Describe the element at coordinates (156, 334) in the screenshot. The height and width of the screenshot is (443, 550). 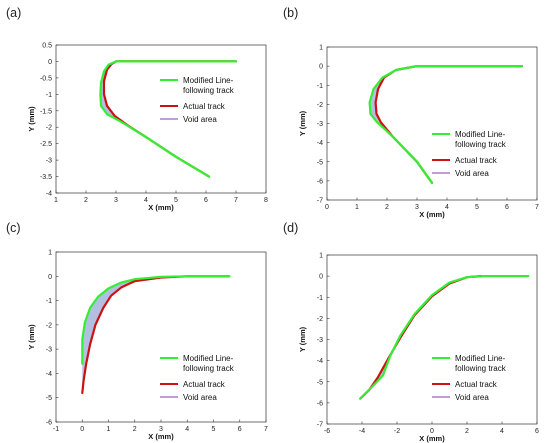
I see `void-area` at that location.